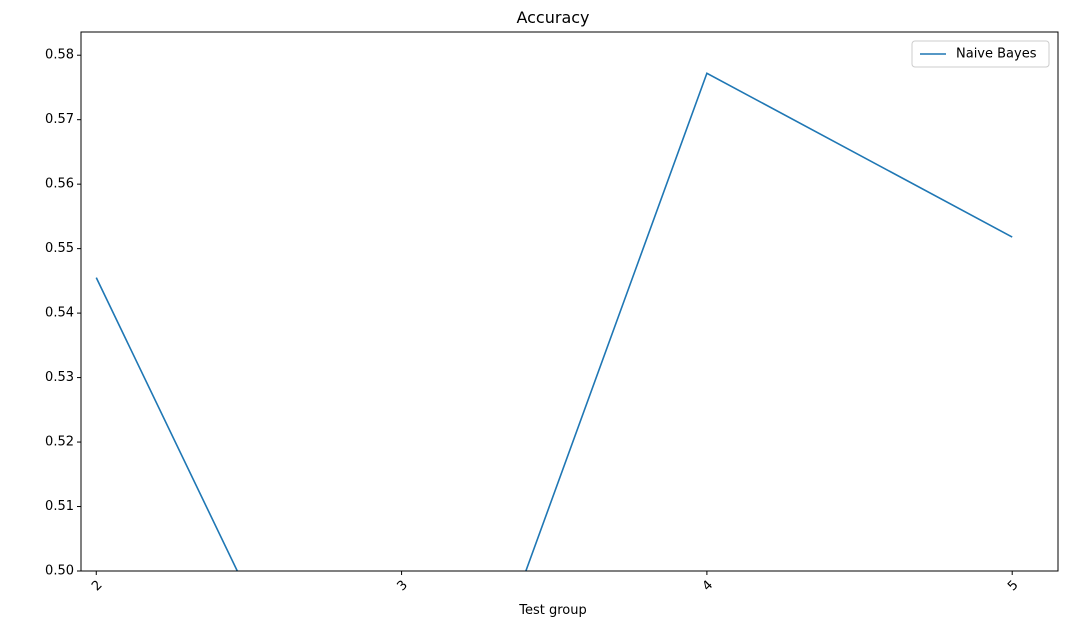  Describe the element at coordinates (59, 313) in the screenshot. I see `y-tick-label: 0.54` at that location.